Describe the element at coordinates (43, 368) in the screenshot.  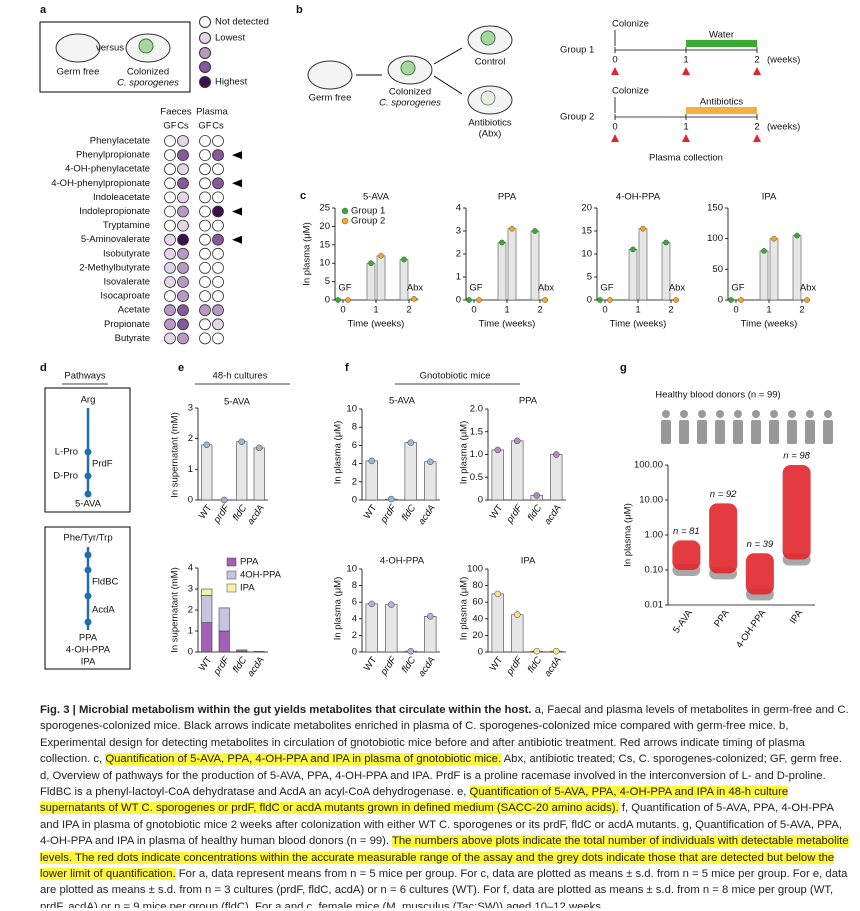
I see `panel-label: d` at that location.